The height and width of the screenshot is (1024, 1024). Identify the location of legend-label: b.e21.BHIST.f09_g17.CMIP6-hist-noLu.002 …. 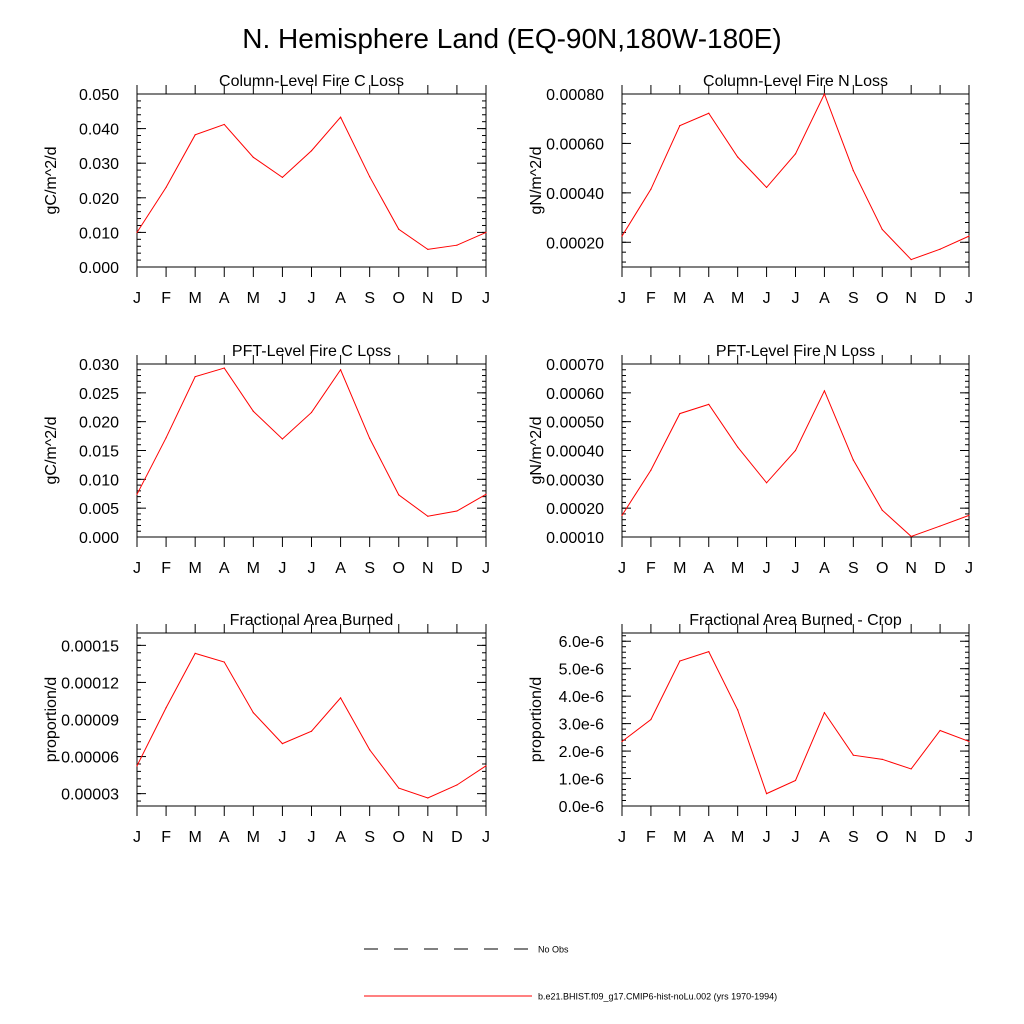
(657, 997).